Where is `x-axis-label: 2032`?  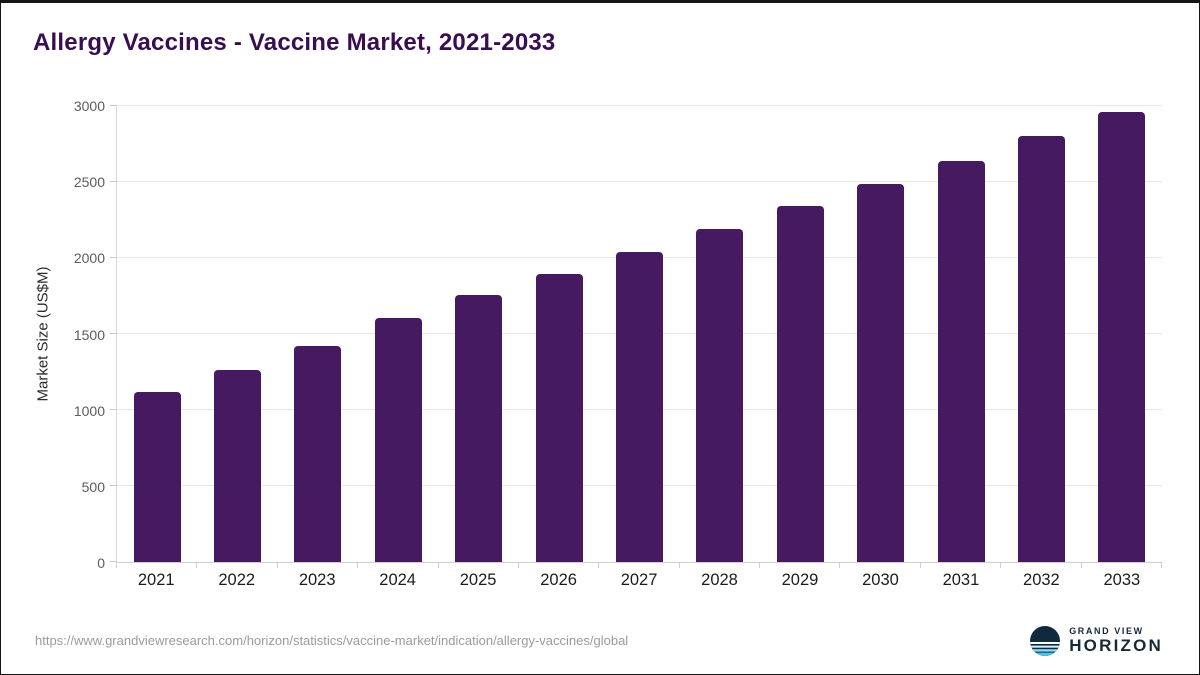
x-axis-label: 2032 is located at coordinates (1041, 580).